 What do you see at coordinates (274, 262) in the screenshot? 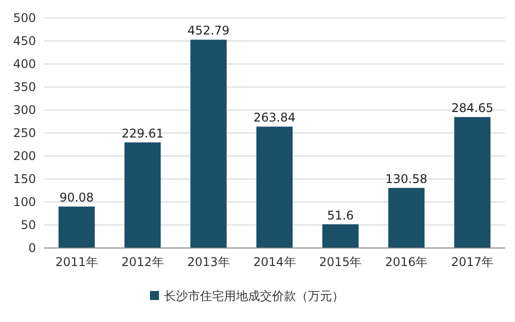
I see `x-tick-label: 2014年` at bounding box center [274, 262].